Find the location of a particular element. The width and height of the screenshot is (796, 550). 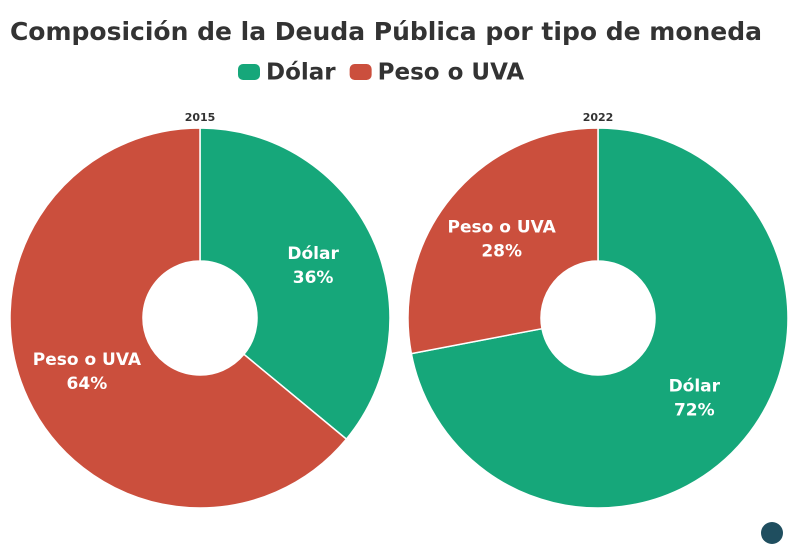

pie-title: 2022 is located at coordinates (598, 117).